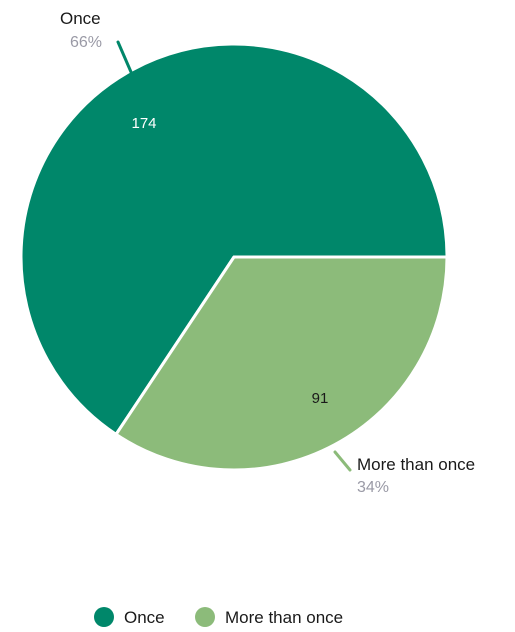 This screenshot has height=632, width=515. Describe the element at coordinates (284, 617) in the screenshot. I see `legend-label-more-than-once: More than once` at that location.